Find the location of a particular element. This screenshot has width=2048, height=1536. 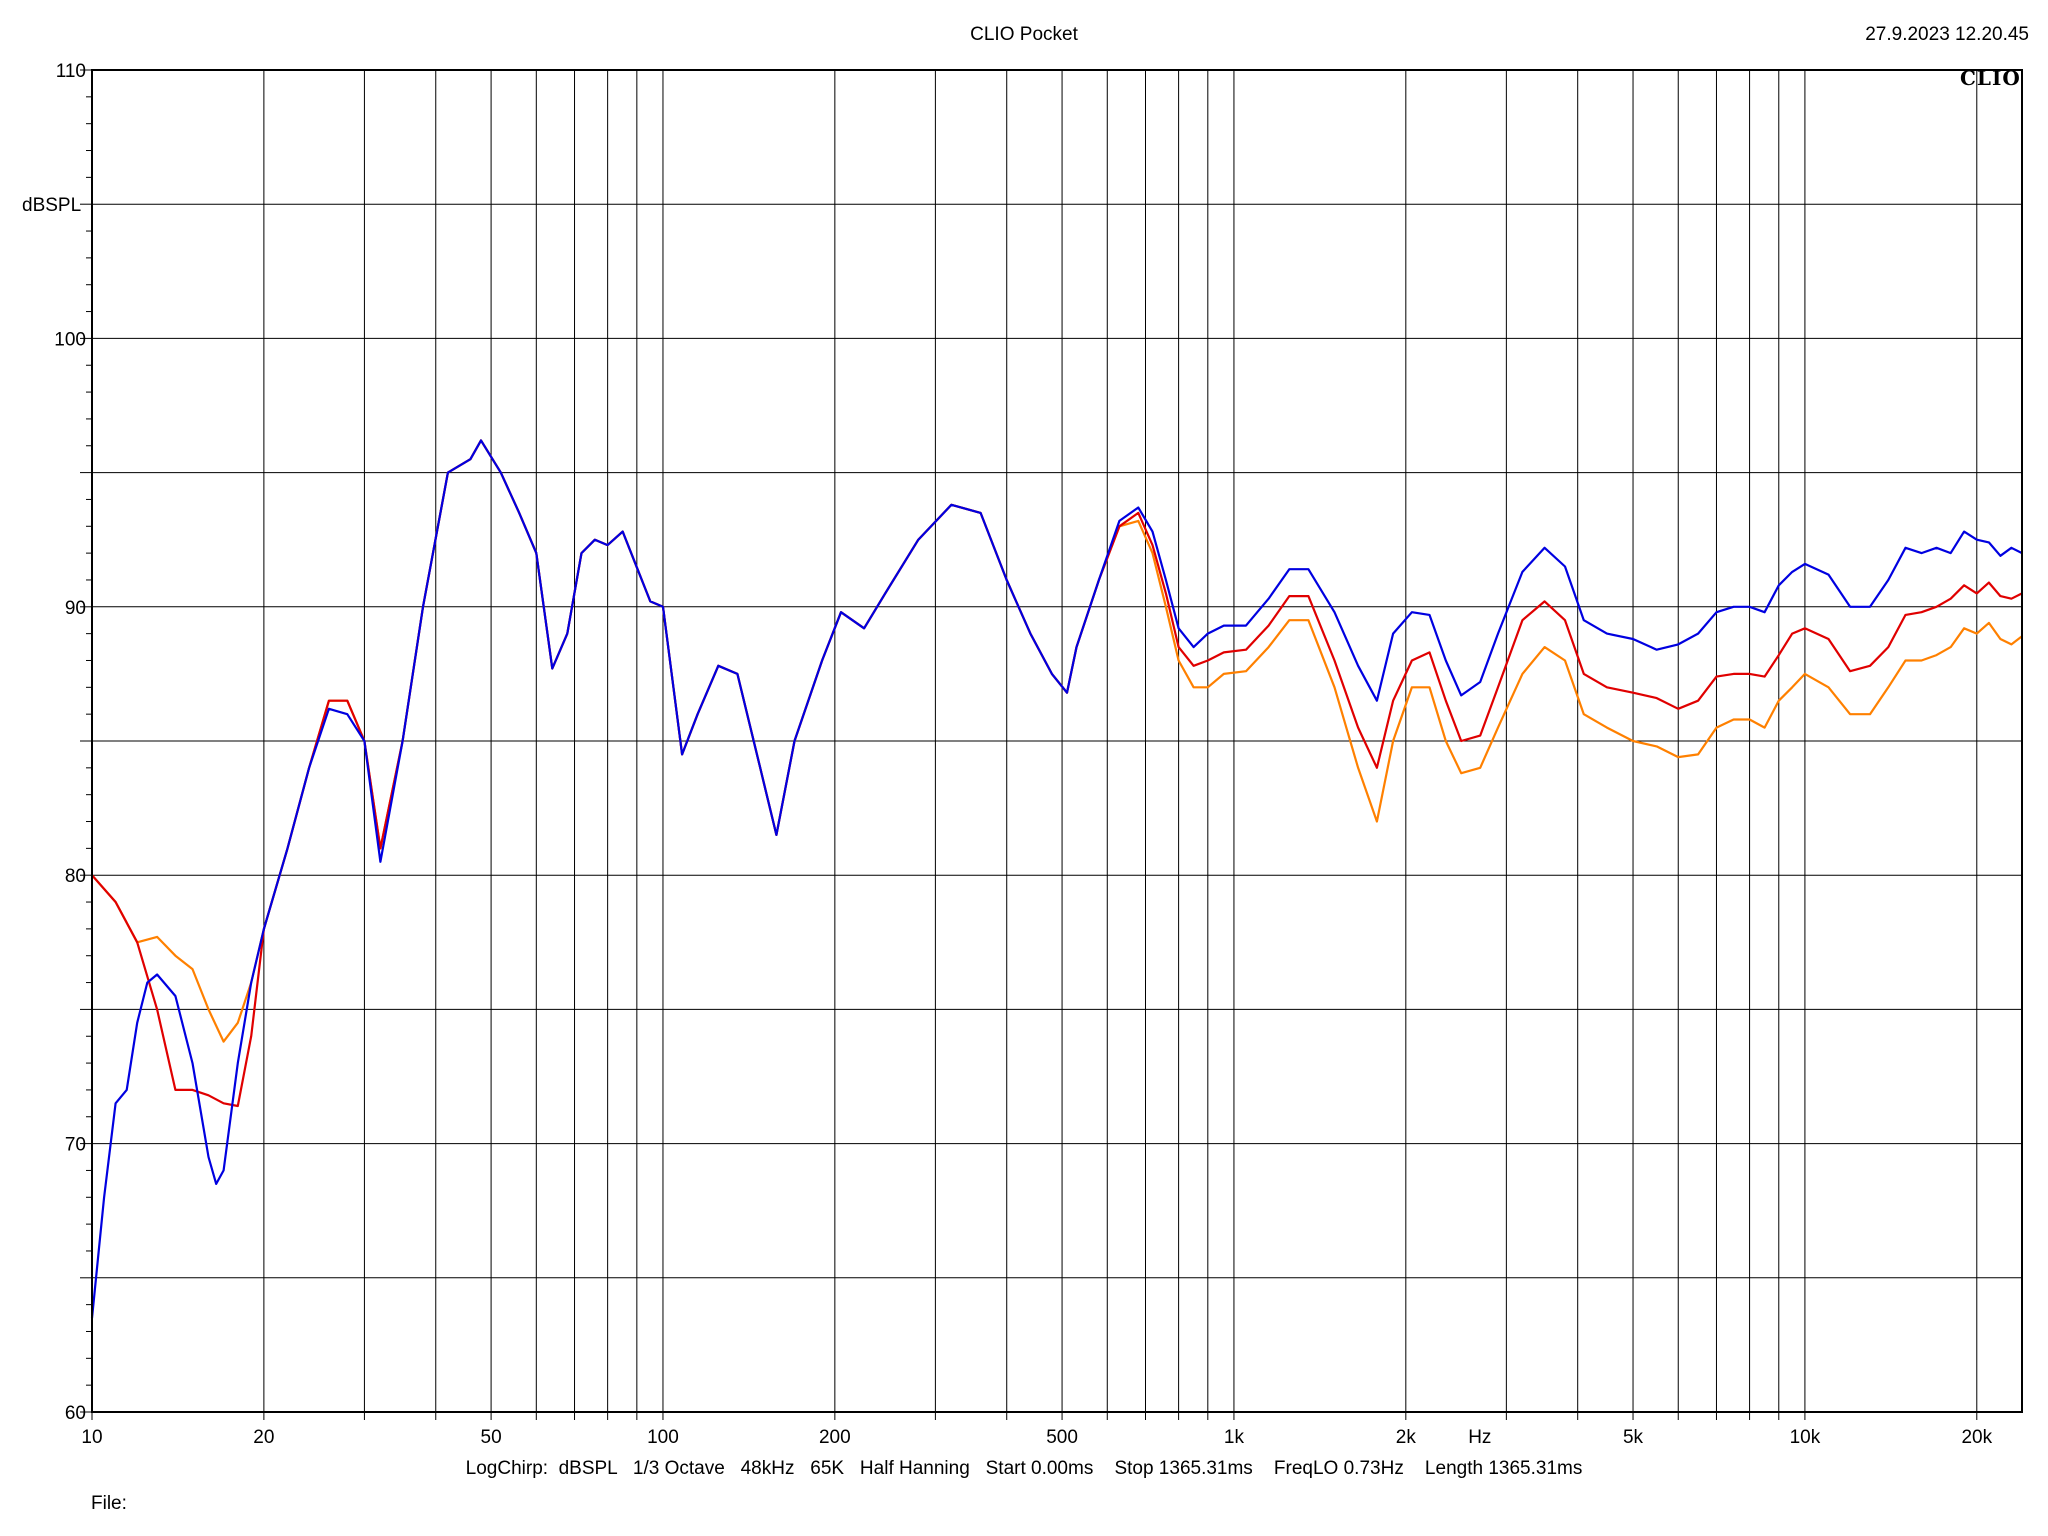

x-tick-label: 5k is located at coordinates (1633, 1437).